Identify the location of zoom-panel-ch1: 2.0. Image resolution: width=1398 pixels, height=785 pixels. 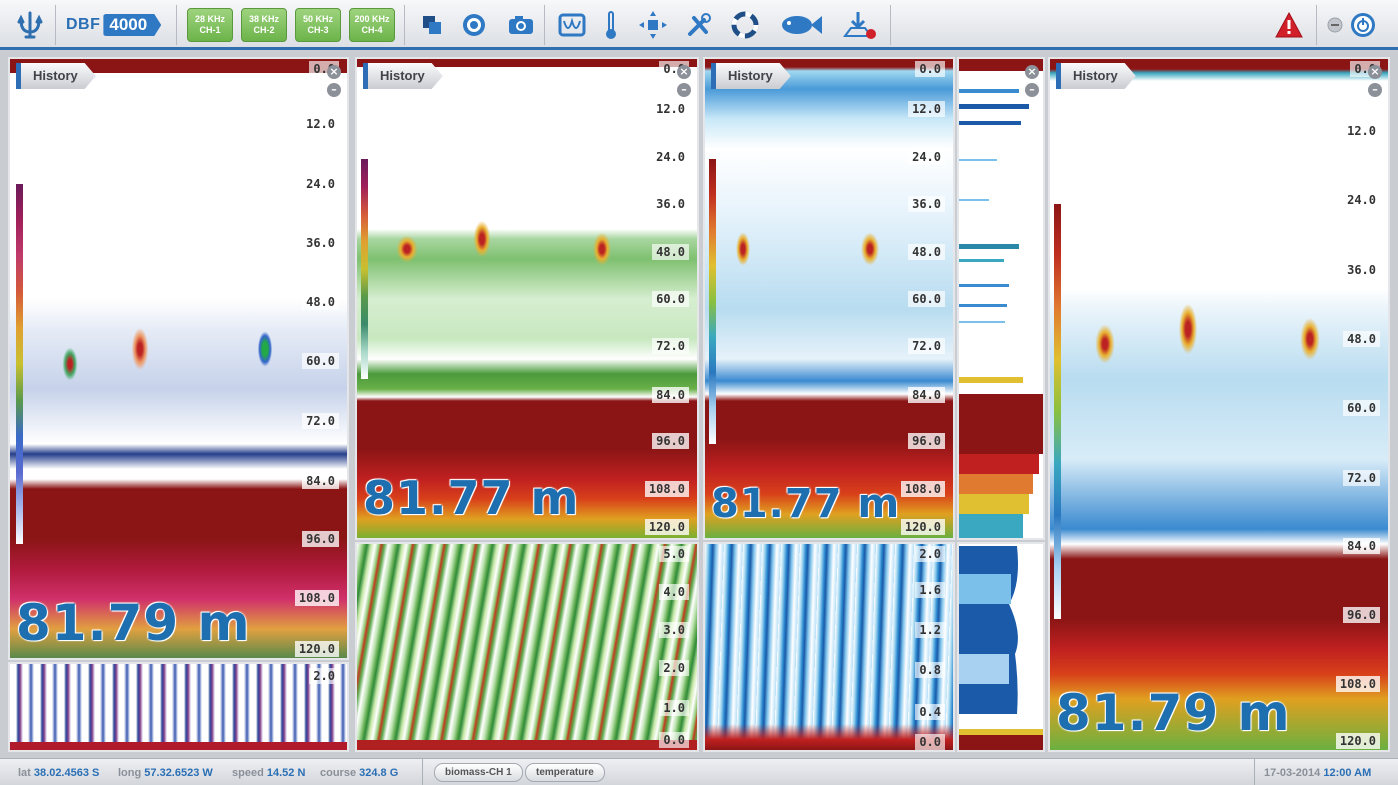
(178, 707).